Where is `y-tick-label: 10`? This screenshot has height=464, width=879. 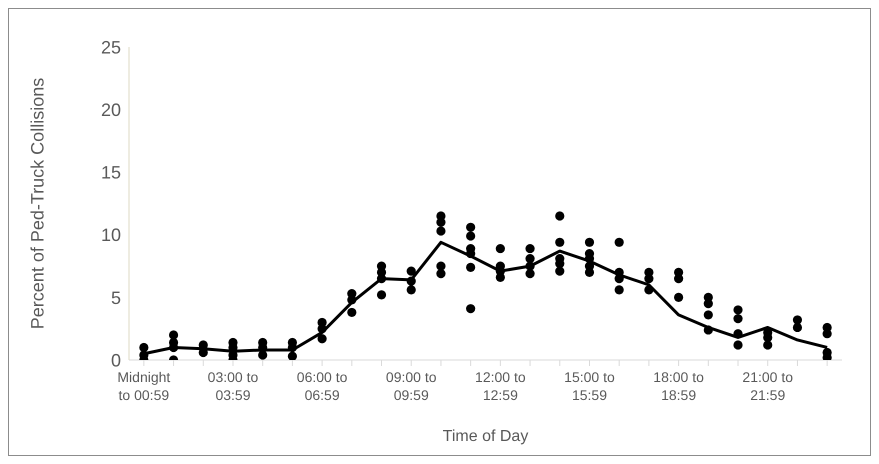
y-tick-label: 10 is located at coordinates (110, 235).